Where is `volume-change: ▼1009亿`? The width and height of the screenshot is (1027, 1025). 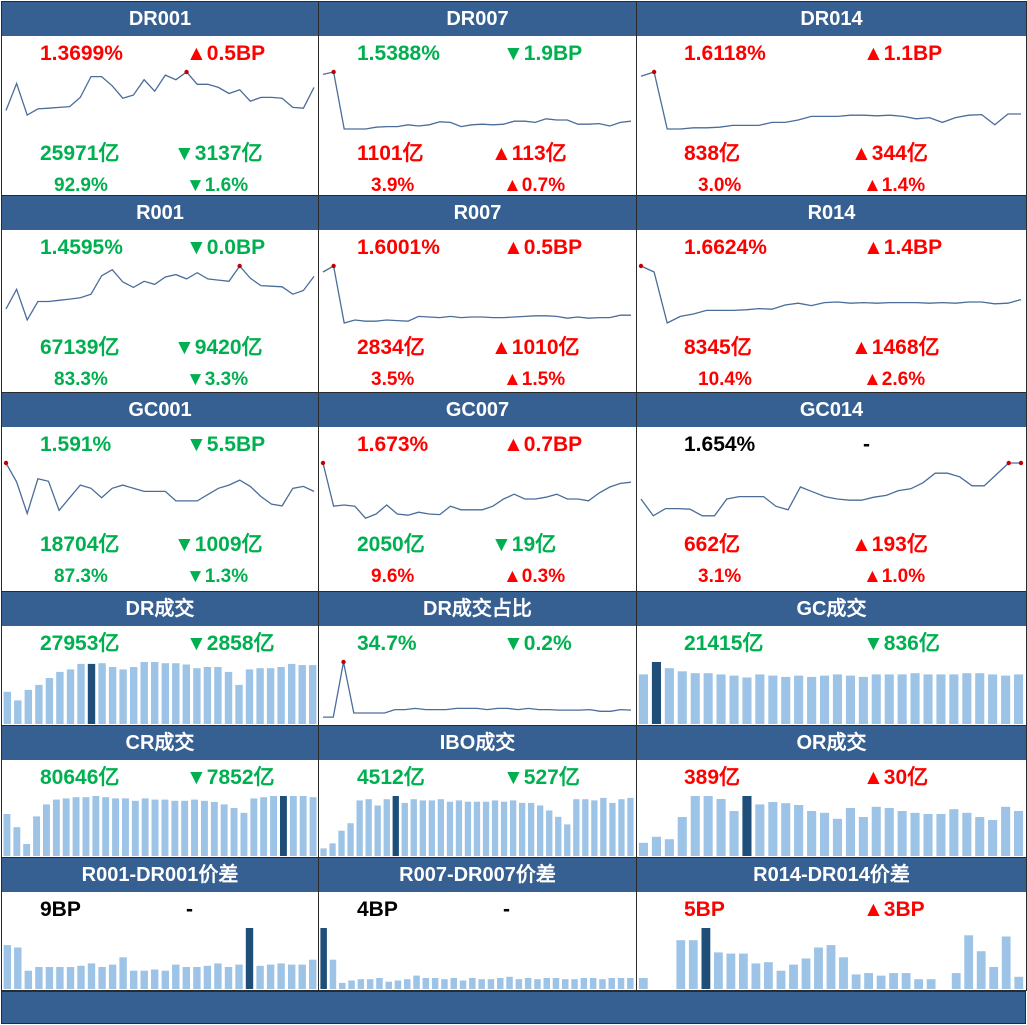 volume-change: ▼1009亿 is located at coordinates (218, 544).